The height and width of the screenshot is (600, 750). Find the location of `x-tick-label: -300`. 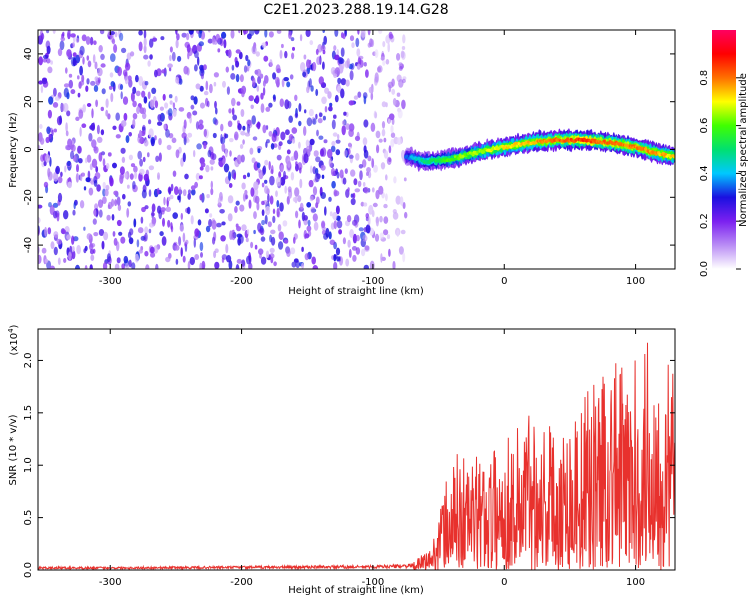

x-tick-label: -300 is located at coordinates (110, 281).